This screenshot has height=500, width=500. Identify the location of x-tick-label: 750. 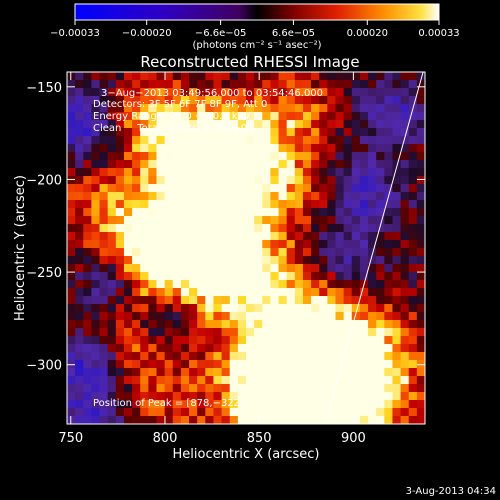
(70, 438).